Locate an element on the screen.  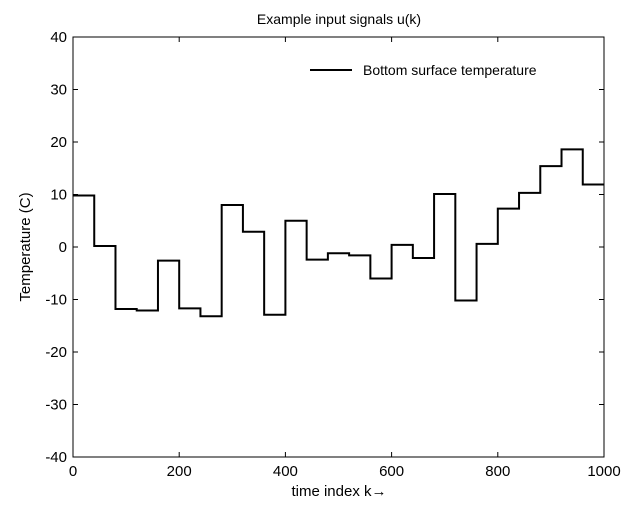
x-tick-label: 1000 is located at coordinates (603, 471).